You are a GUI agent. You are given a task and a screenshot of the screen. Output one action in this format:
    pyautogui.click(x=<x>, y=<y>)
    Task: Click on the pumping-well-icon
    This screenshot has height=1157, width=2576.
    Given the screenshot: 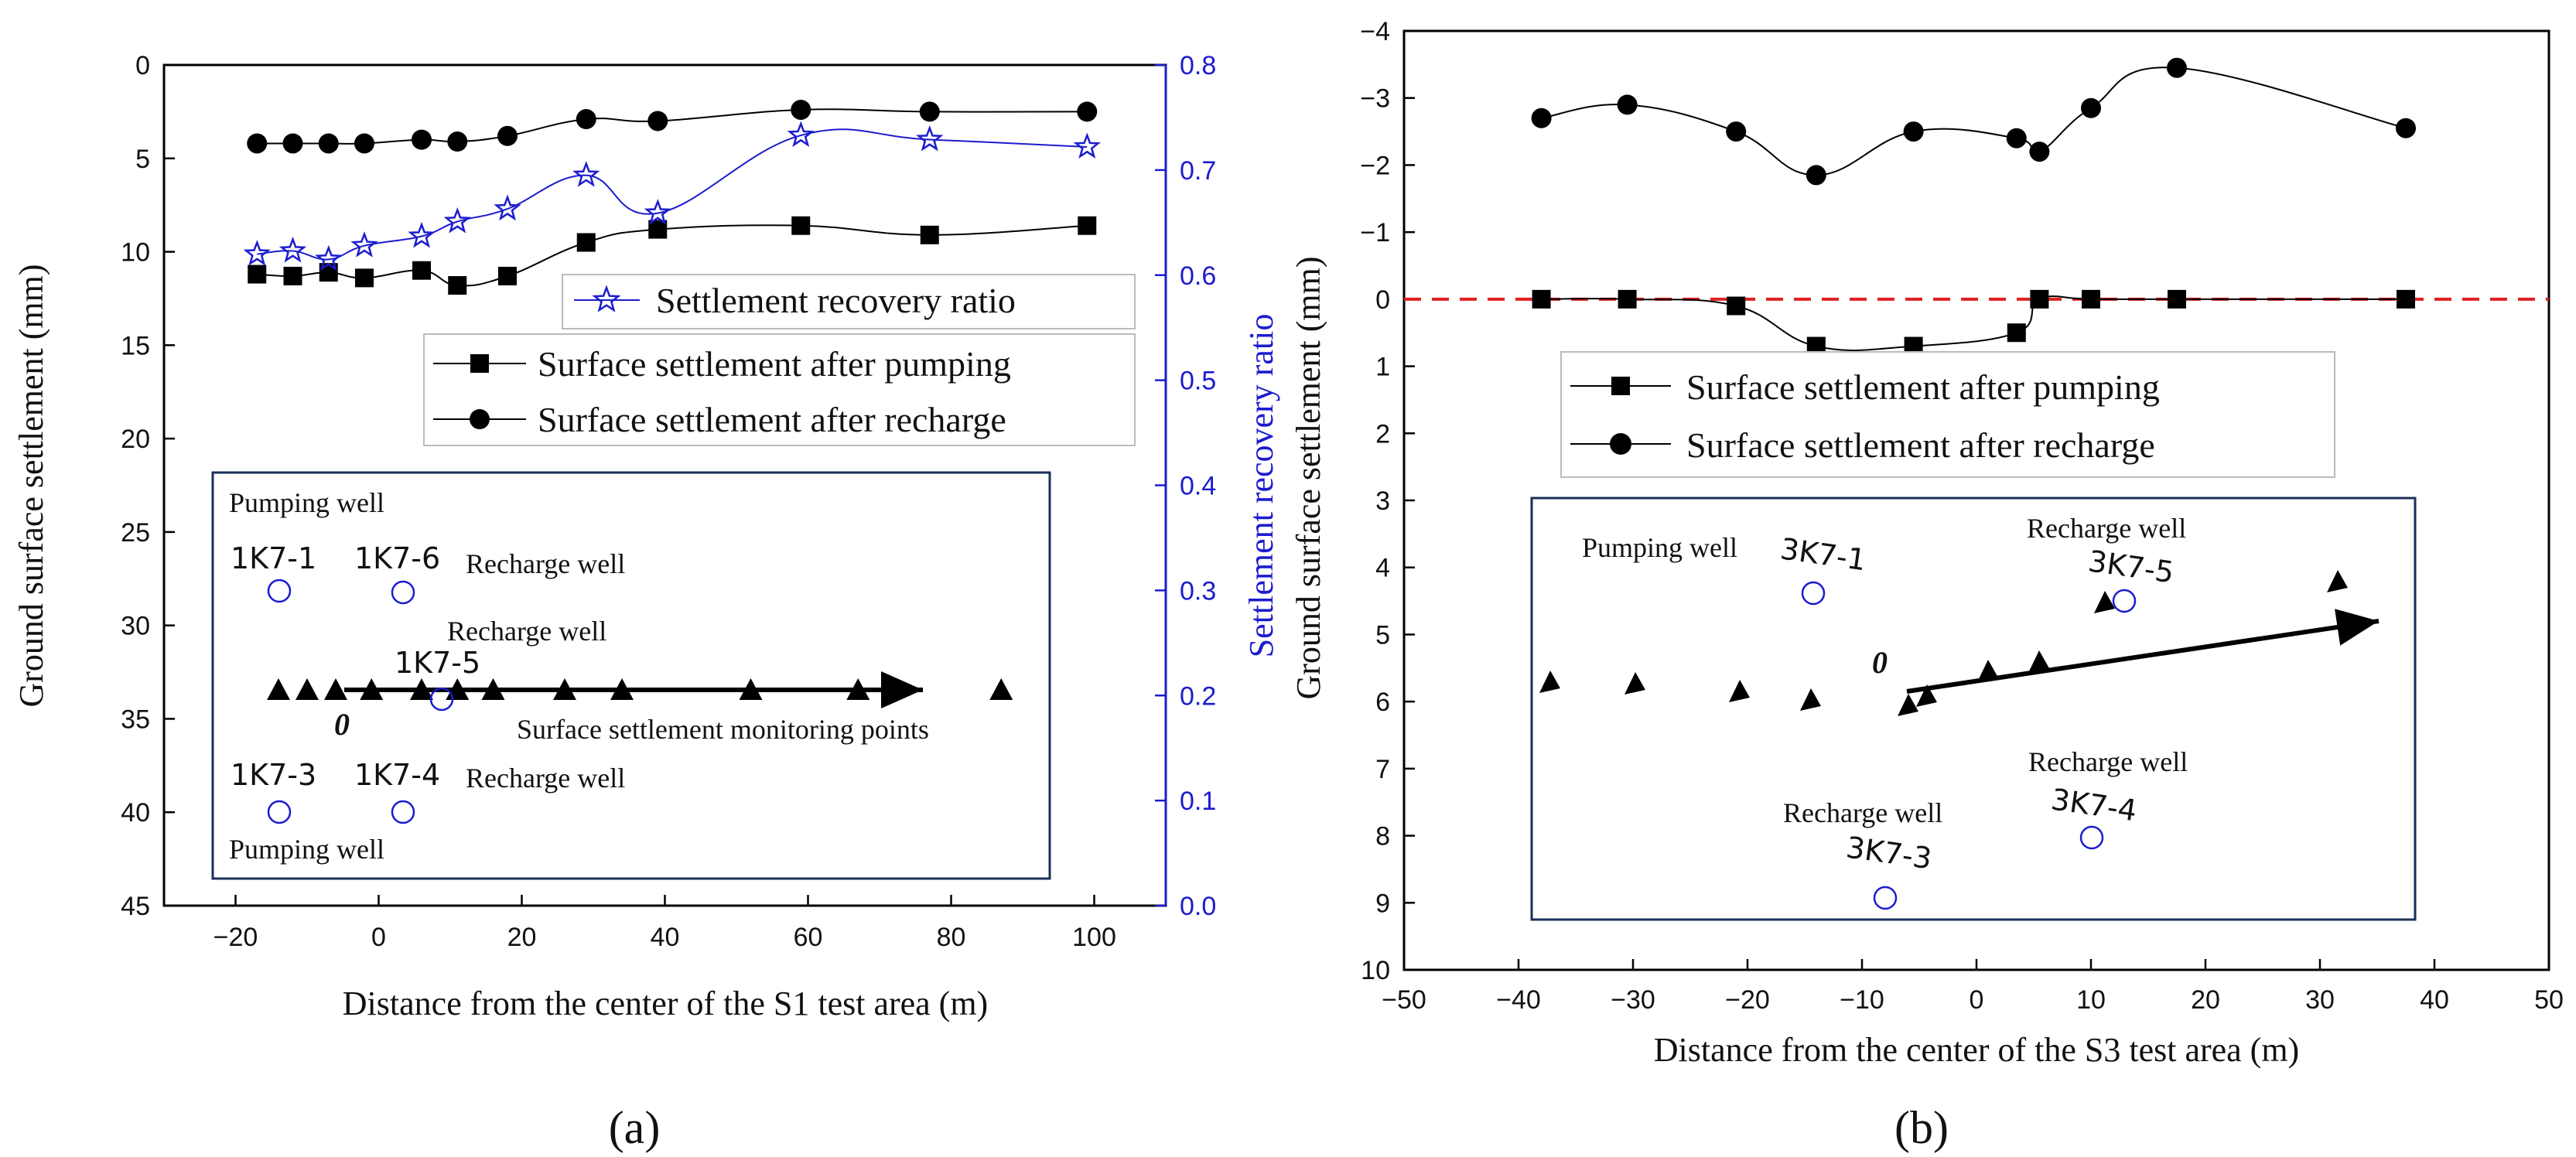 What is the action you would take?
    pyautogui.click(x=279, y=590)
    